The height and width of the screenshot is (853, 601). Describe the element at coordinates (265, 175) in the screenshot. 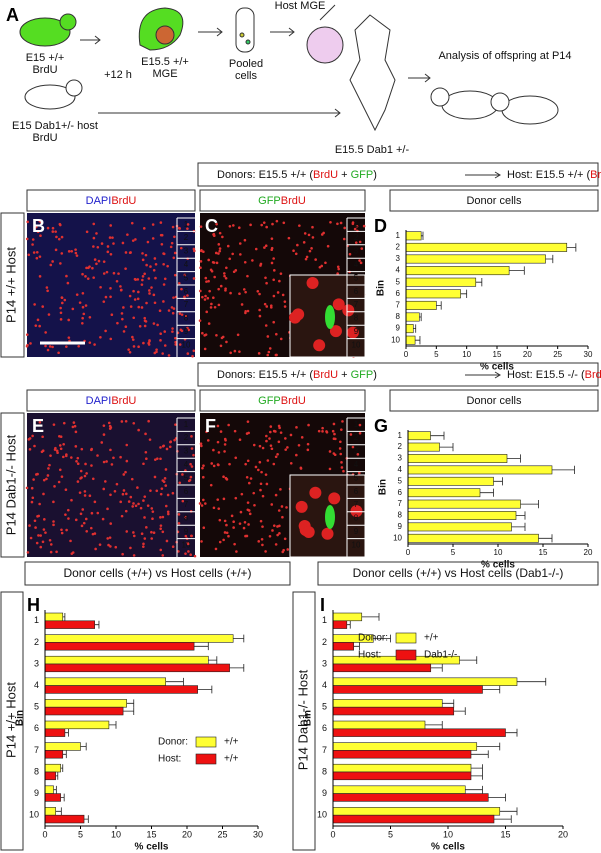

I see `text-part: Donors: E15.5 +/+ (` at that location.